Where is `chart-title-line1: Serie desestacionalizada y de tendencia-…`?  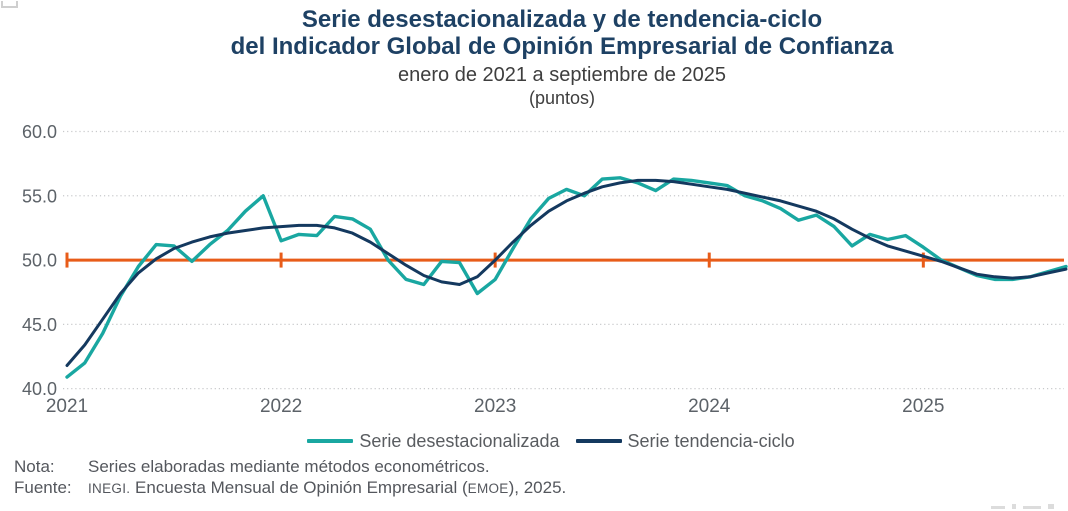 chart-title-line1: Serie desestacionalizada y de tendencia-… is located at coordinates (562, 19).